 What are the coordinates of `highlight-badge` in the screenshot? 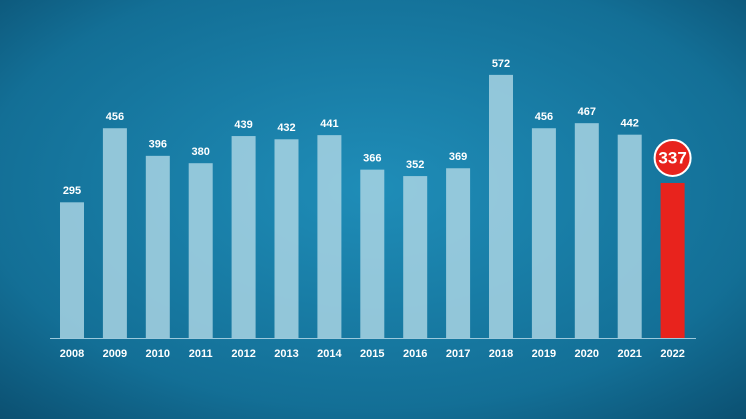 It's located at (672, 157).